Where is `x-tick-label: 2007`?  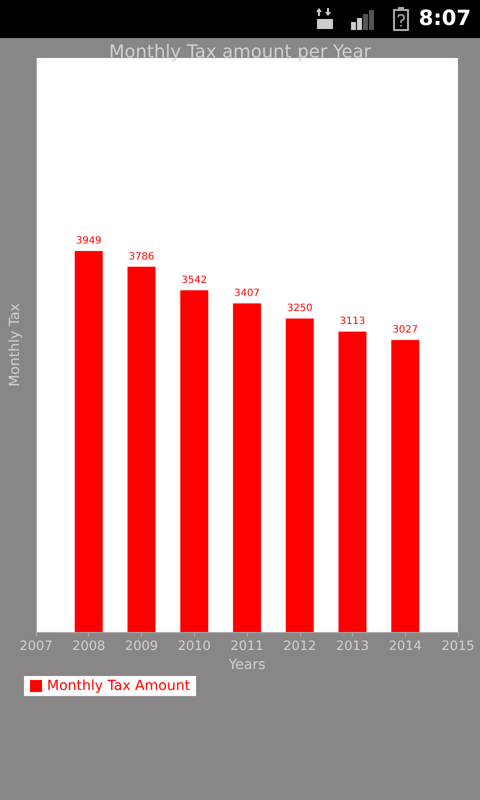 x-tick-label: 2007 is located at coordinates (36, 646).